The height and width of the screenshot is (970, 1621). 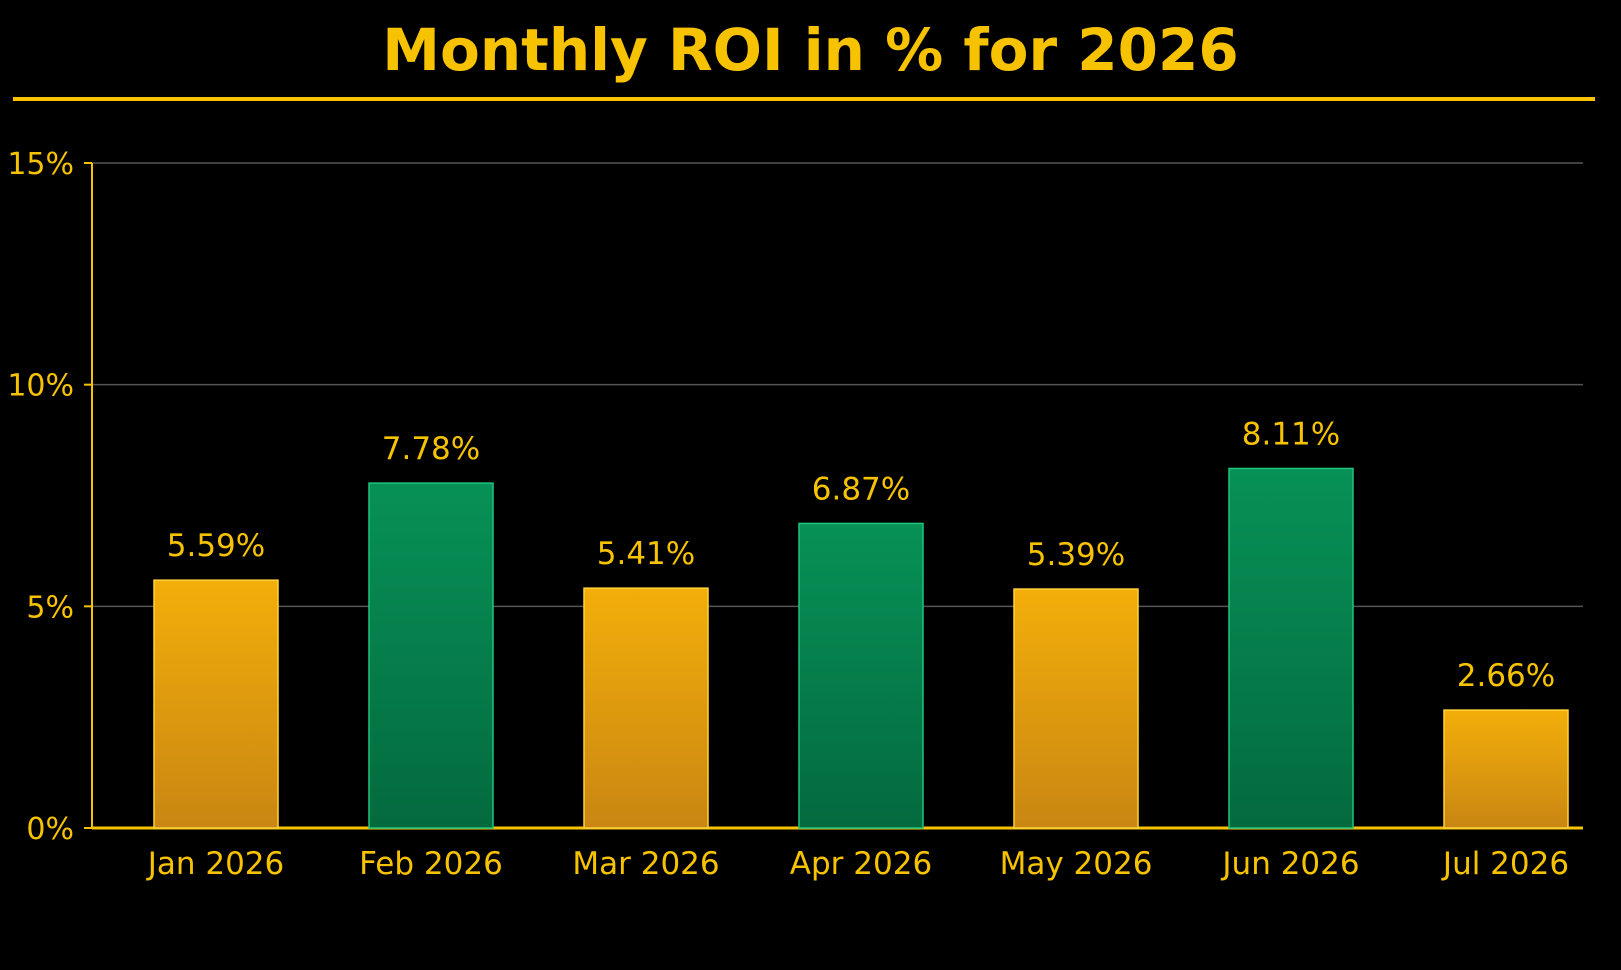 What do you see at coordinates (1076, 864) in the screenshot?
I see `x-category-label: May 2026` at bounding box center [1076, 864].